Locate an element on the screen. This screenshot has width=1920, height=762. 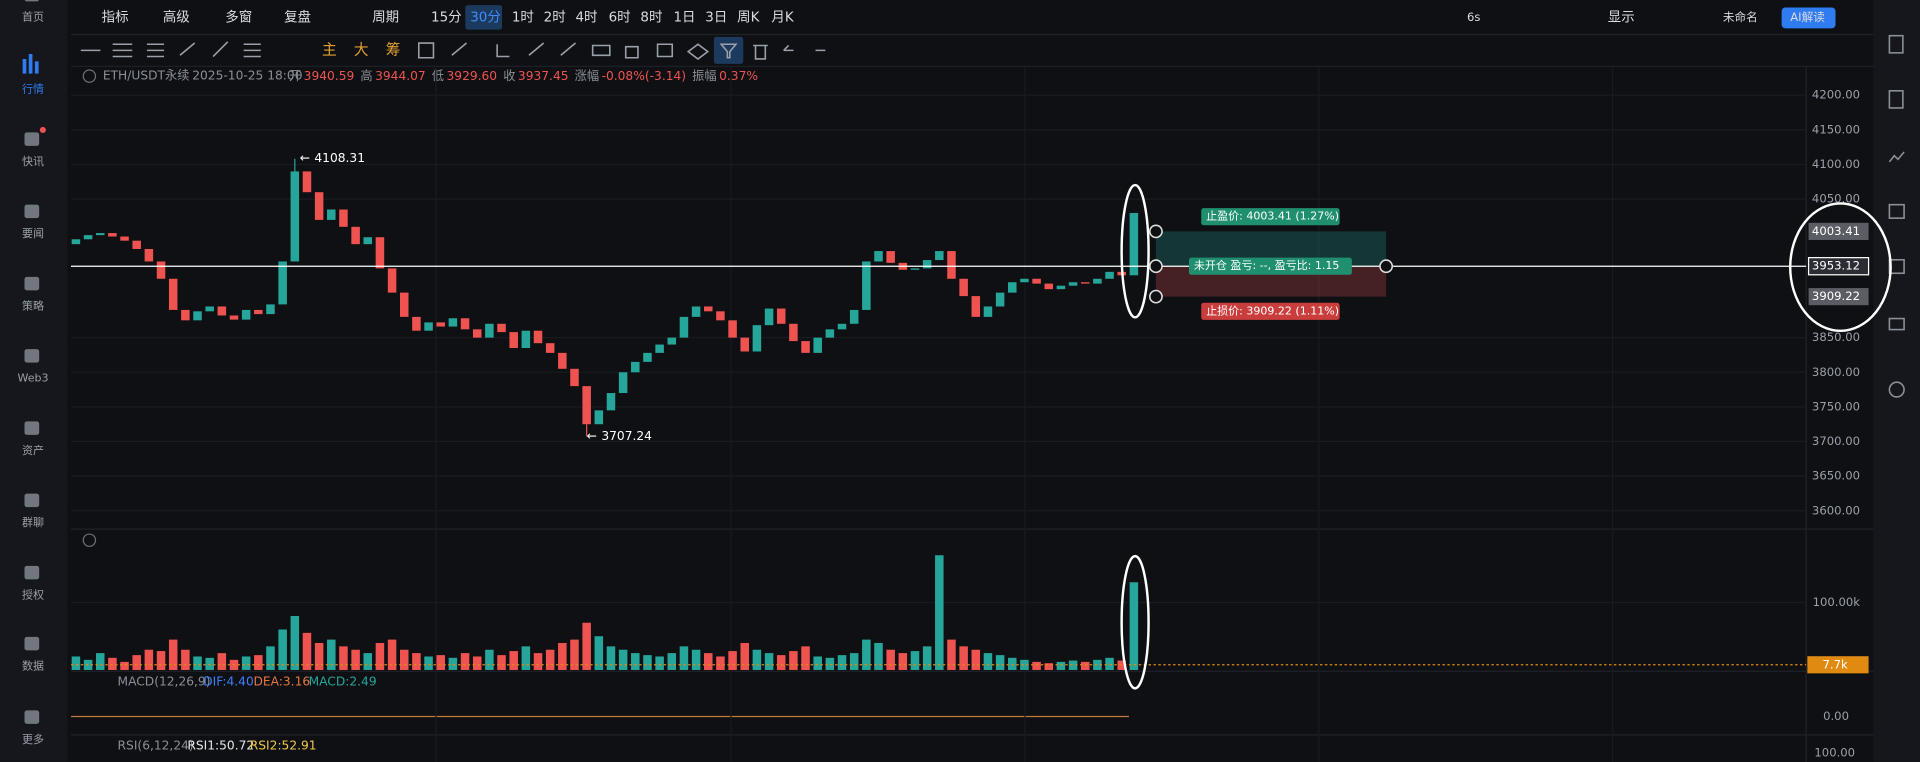
toolbar-right: 6s is located at coordinates (1473, 17).